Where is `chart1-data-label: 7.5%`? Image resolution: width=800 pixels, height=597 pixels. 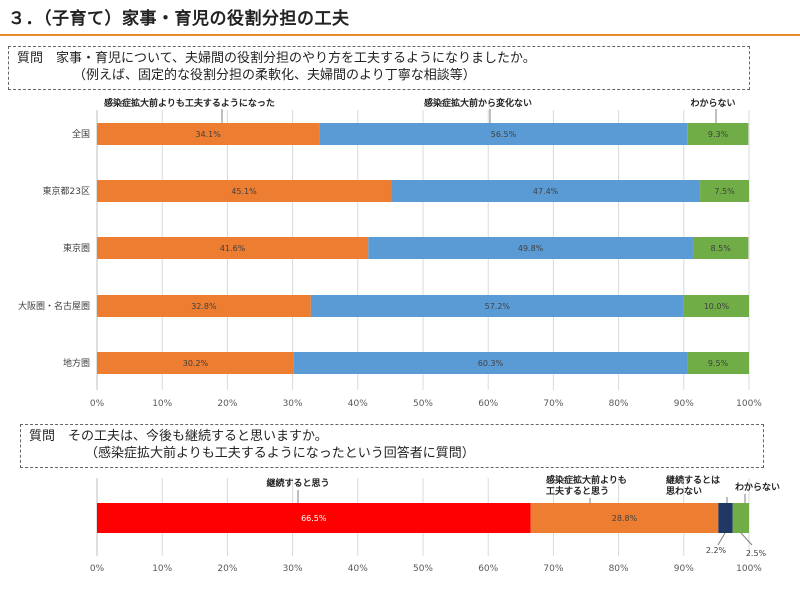
chart1-data-label: 7.5% is located at coordinates (724, 191).